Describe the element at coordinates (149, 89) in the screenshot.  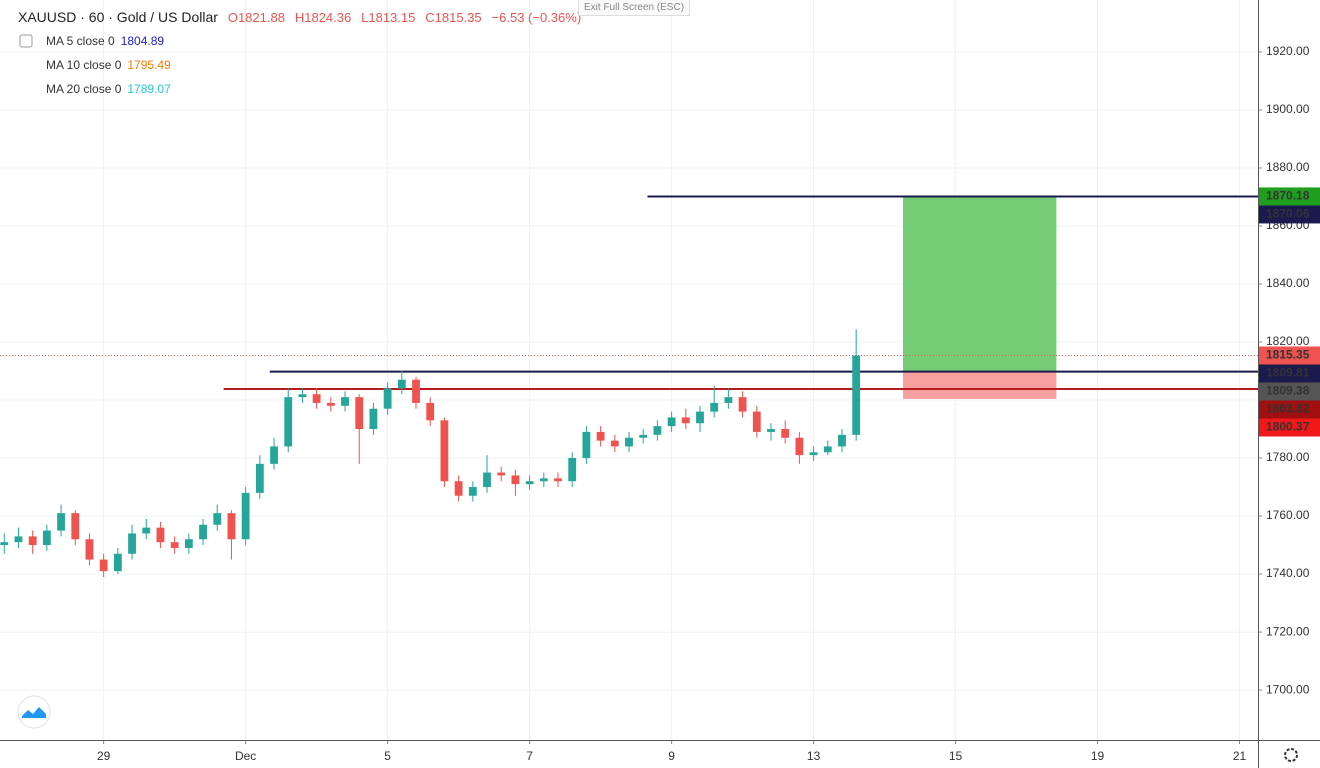
I see `indicator-value: 1789.07` at that location.